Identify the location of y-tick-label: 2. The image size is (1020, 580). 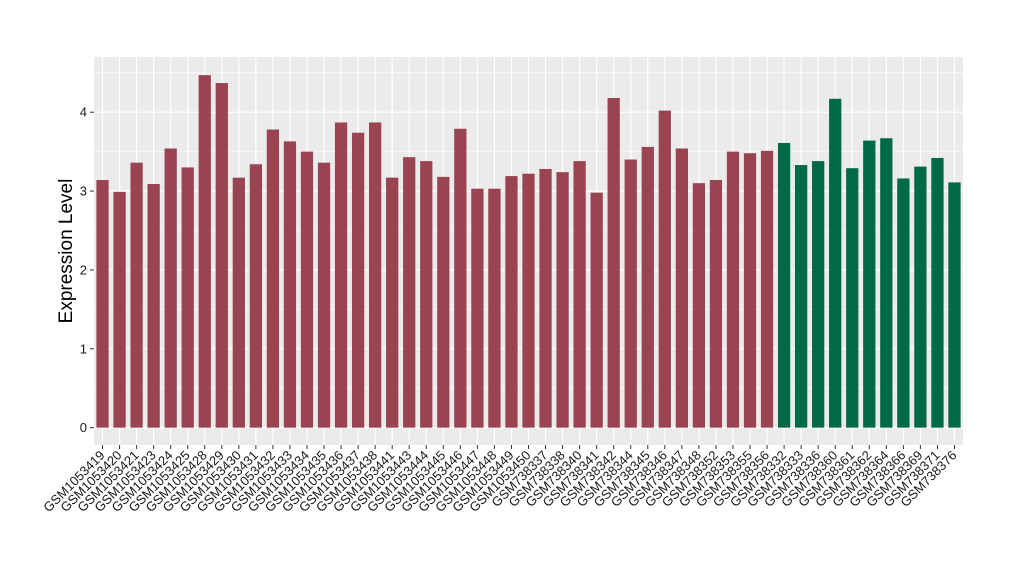
(83, 269).